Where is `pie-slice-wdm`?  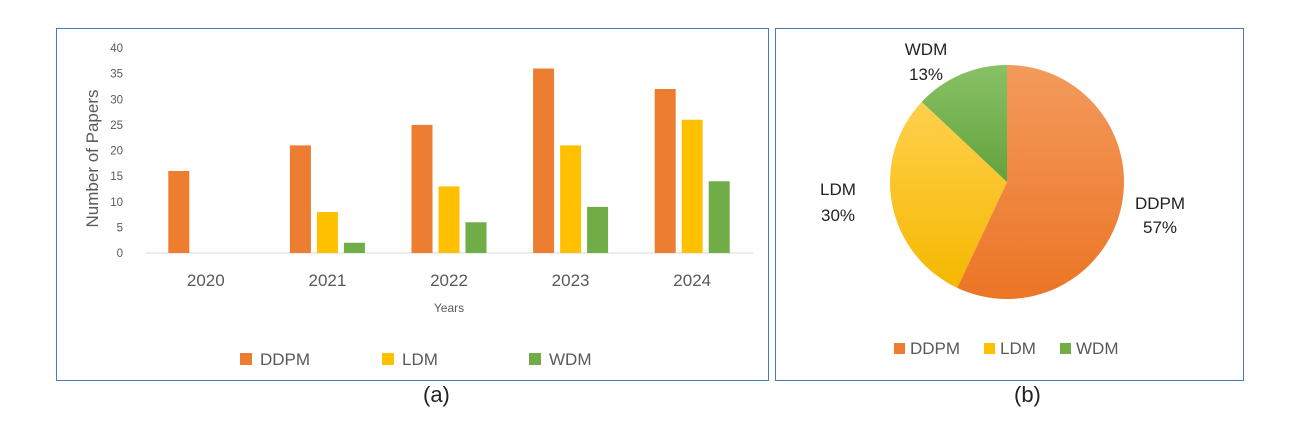 pie-slice-wdm is located at coordinates (964, 123).